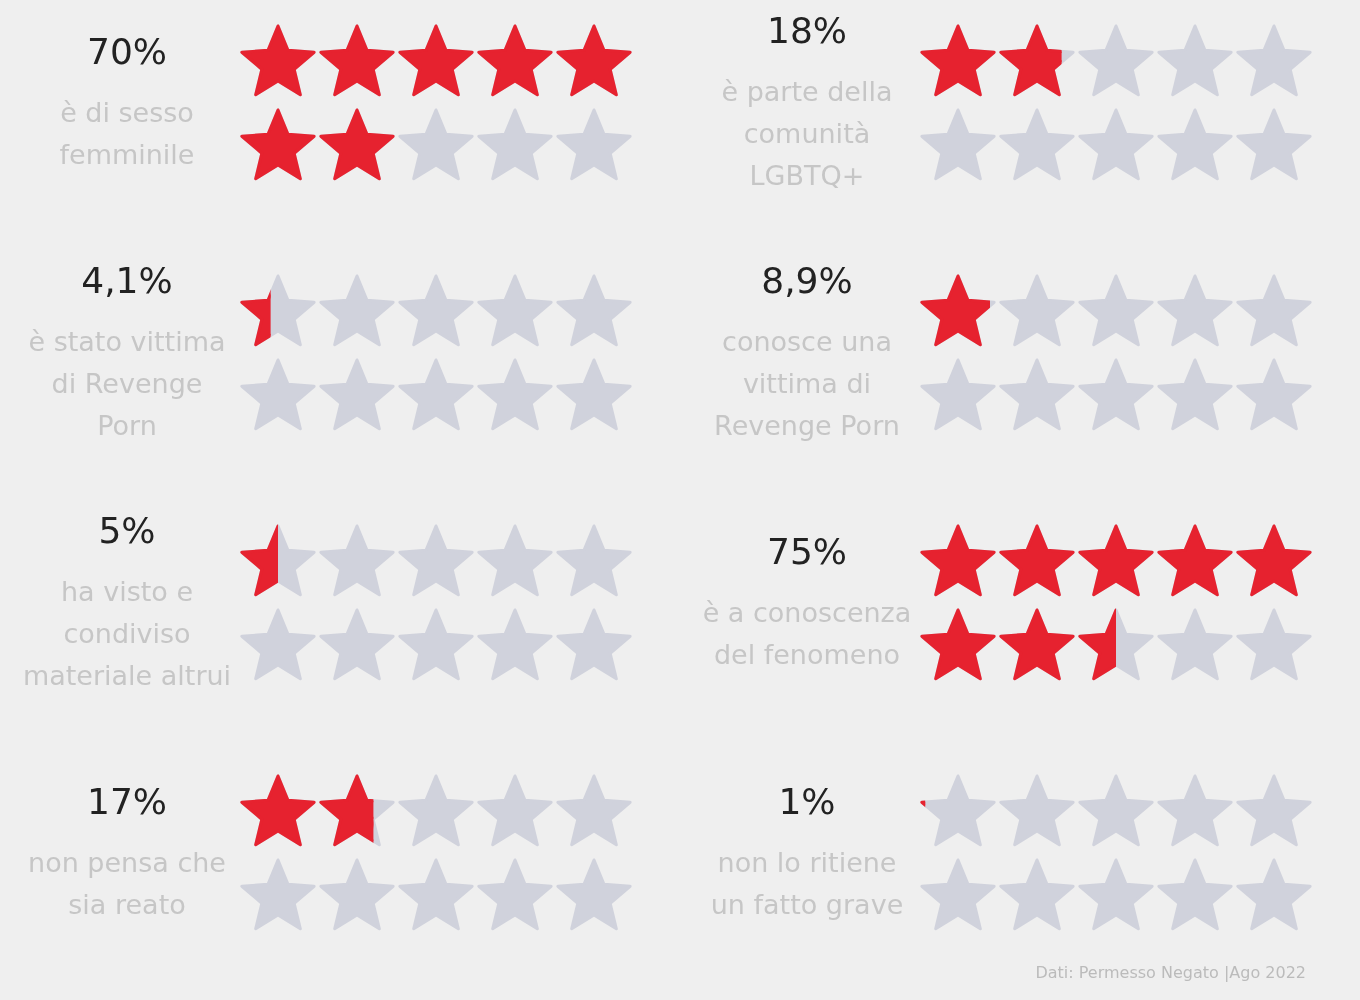 This screenshot has width=1360, height=1000. Describe the element at coordinates (807, 801) in the screenshot. I see `data-label: 1%` at that location.